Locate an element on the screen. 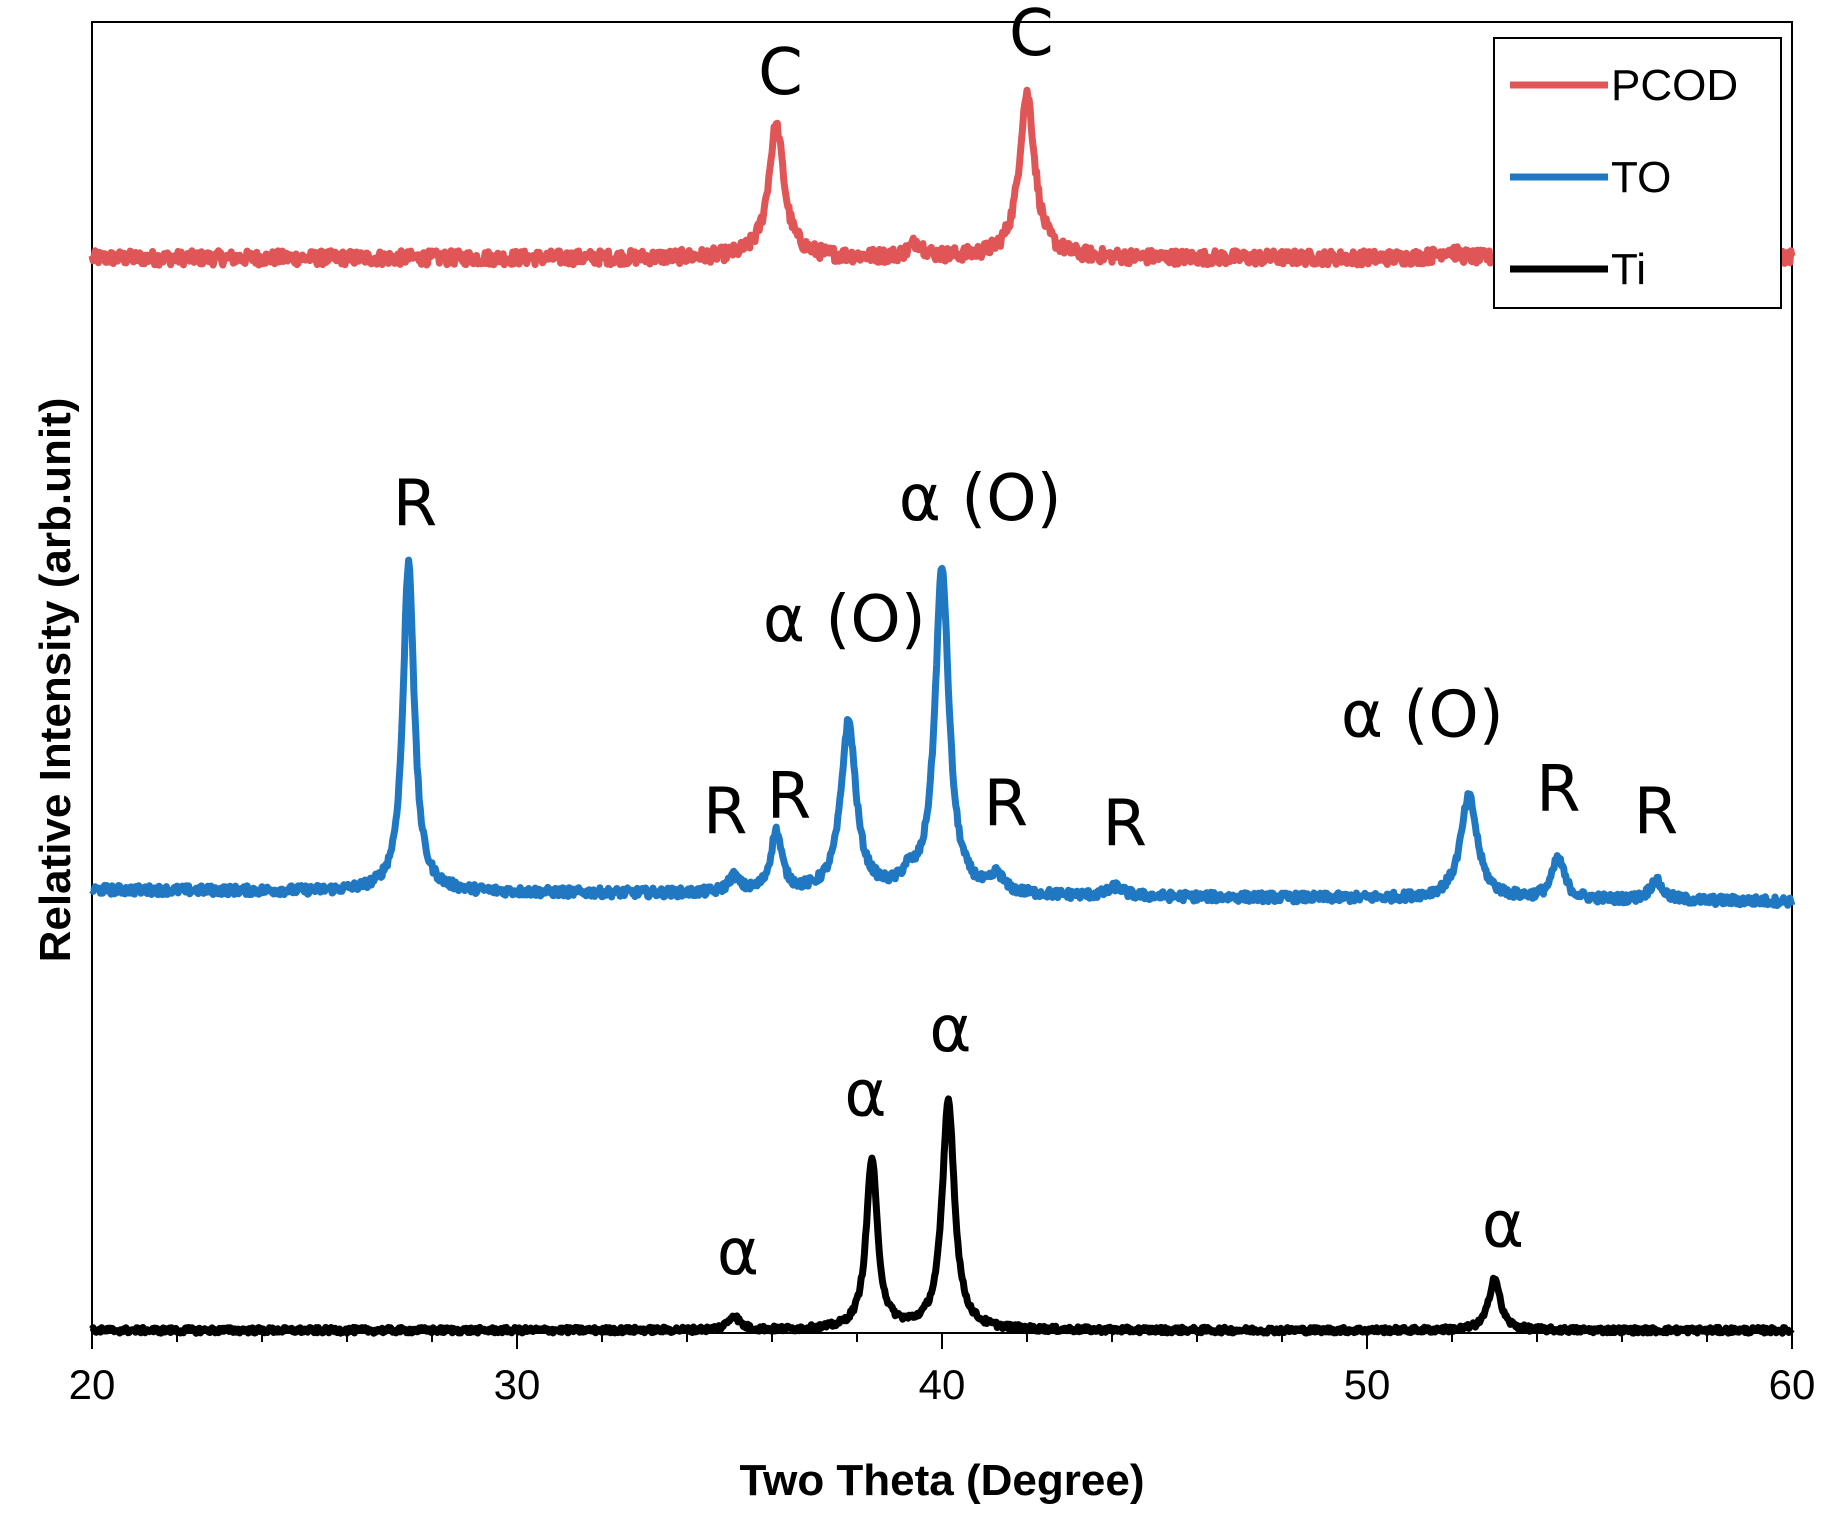 The width and height of the screenshot is (1830, 1517). x-tick-label: 50 is located at coordinates (1367, 1384).